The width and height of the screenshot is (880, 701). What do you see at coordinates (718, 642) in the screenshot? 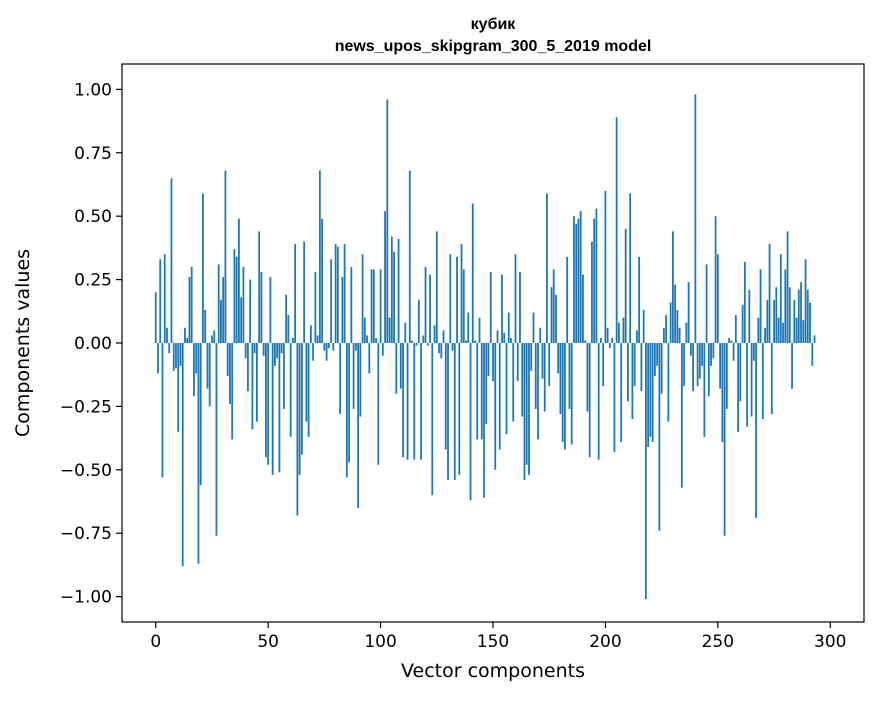
I see `x-tick-label: 250` at bounding box center [718, 642].